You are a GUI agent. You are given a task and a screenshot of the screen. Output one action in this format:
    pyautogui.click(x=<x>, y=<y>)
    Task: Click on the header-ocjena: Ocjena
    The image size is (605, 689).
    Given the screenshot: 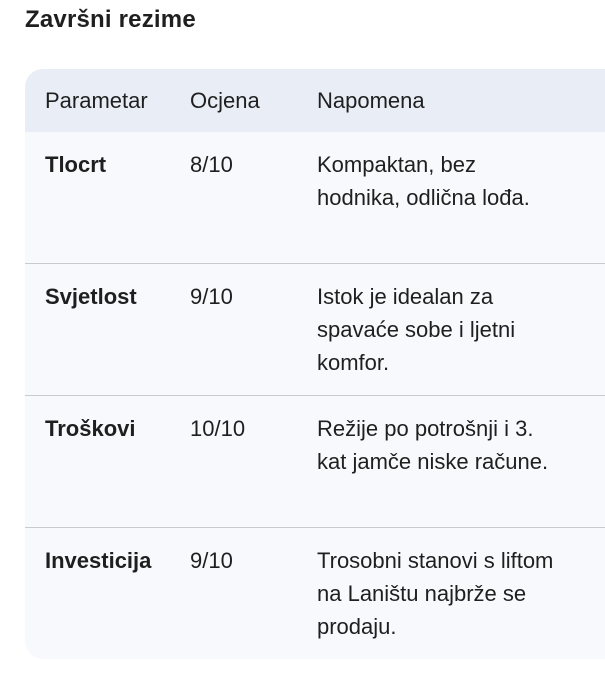 What is the action you would take?
    pyautogui.click(x=225, y=100)
    